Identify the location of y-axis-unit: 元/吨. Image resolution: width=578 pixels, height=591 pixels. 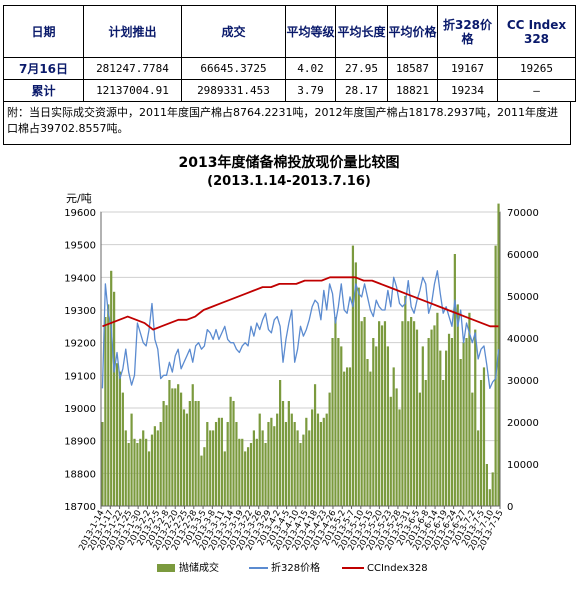
(79, 198).